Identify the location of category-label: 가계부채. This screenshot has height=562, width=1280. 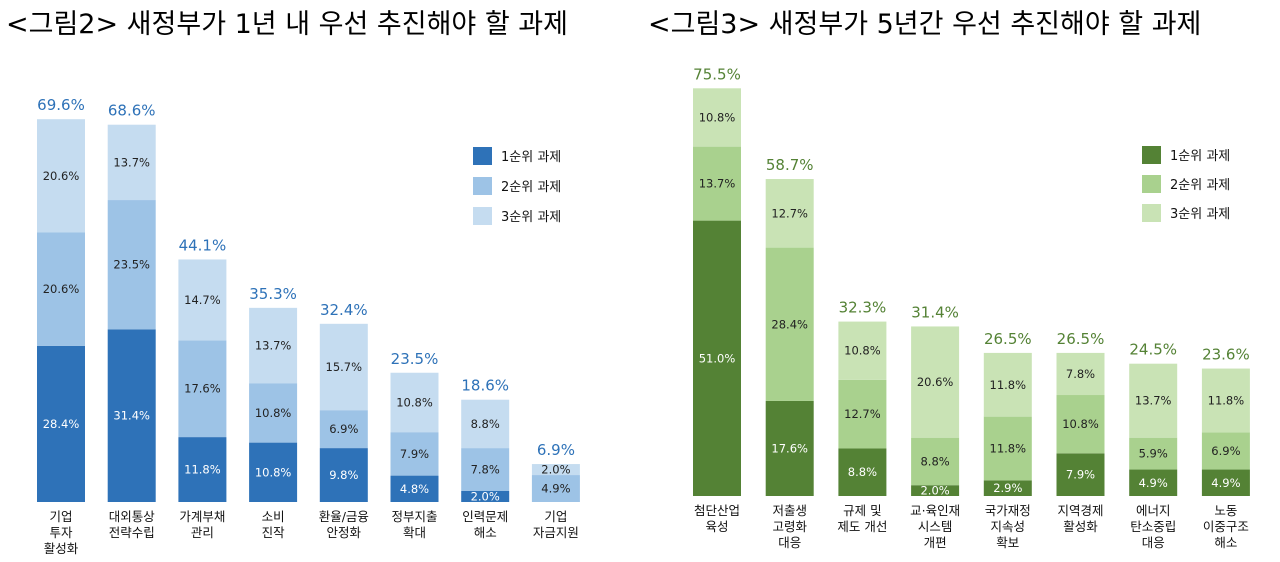
(202, 516).